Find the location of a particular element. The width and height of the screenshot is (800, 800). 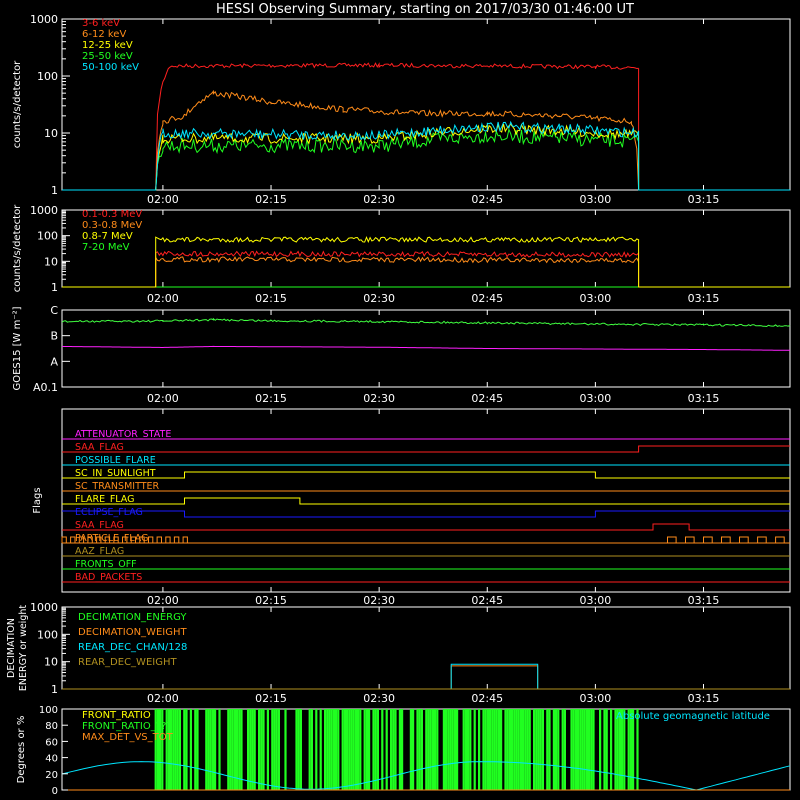

flags-xtick-label: 02:45 is located at coordinates (487, 600).